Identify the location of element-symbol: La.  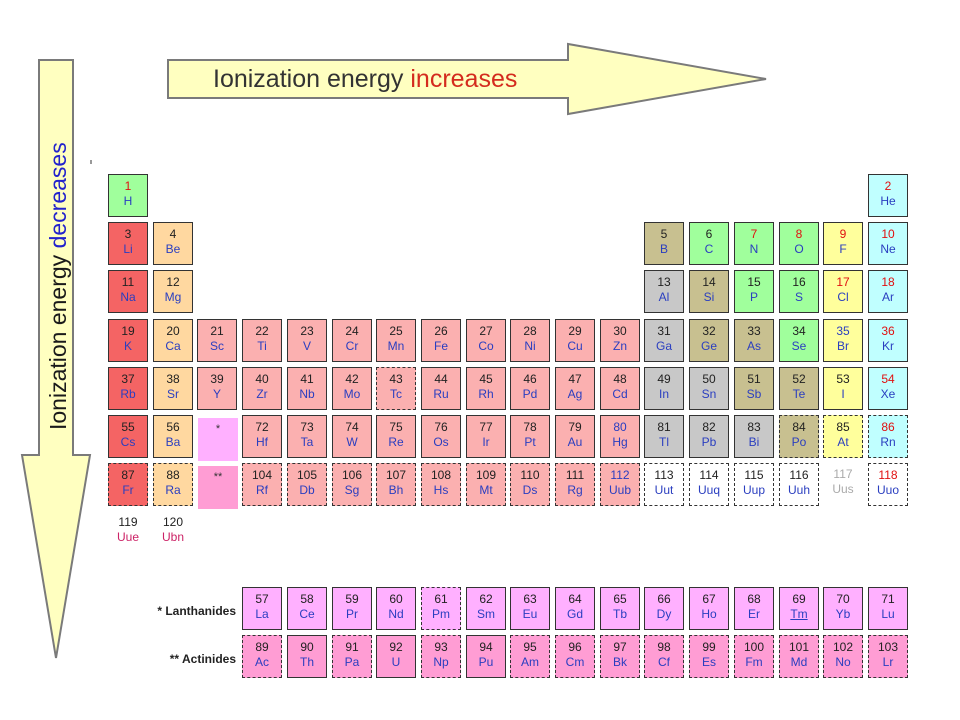
(262, 614).